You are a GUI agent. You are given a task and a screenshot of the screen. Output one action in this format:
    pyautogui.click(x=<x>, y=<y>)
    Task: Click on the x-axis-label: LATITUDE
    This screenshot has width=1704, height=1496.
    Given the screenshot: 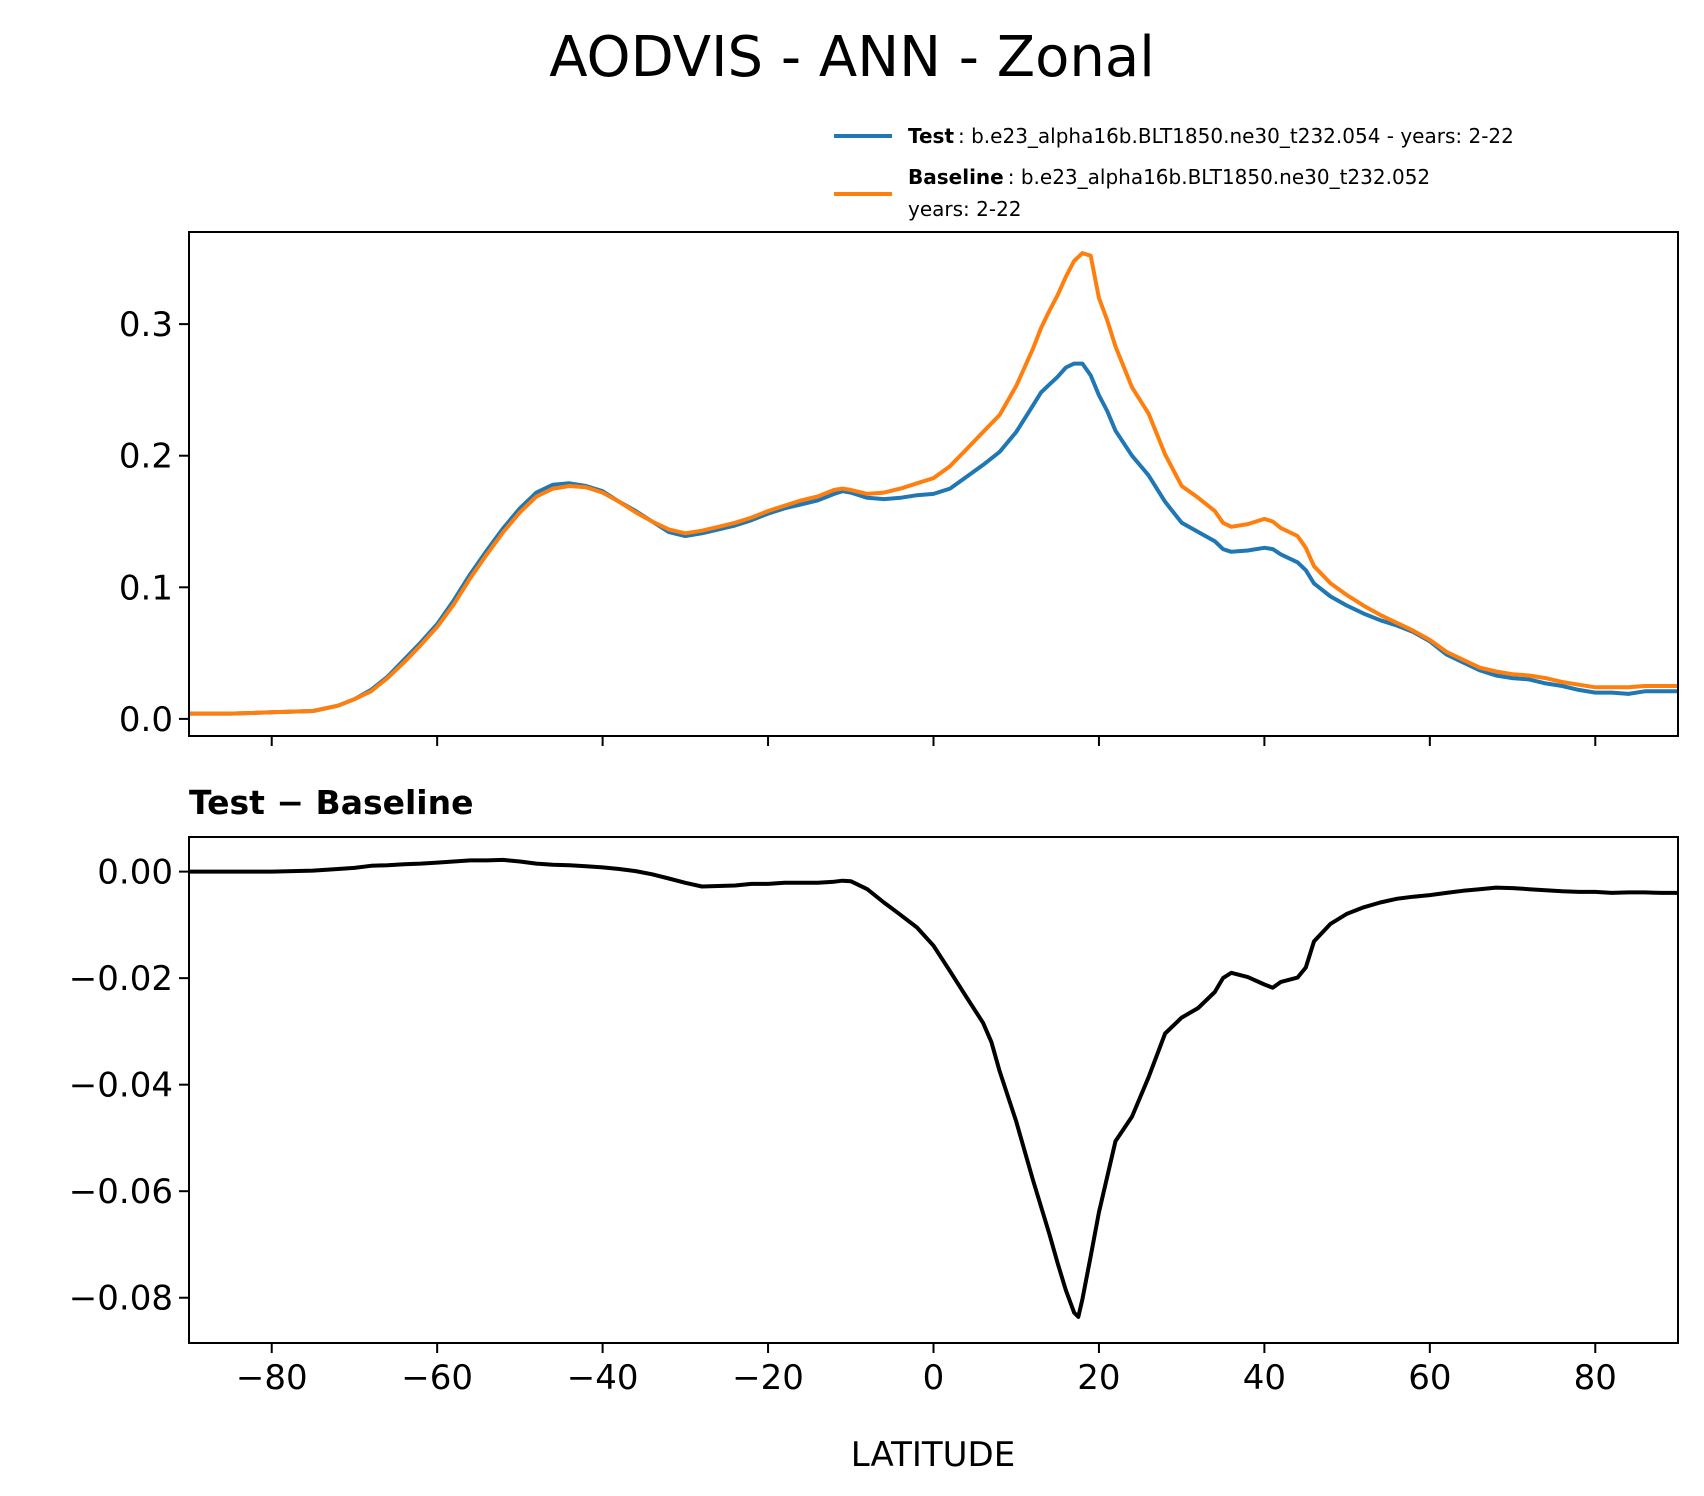 What is the action you would take?
    pyautogui.click(x=933, y=1455)
    